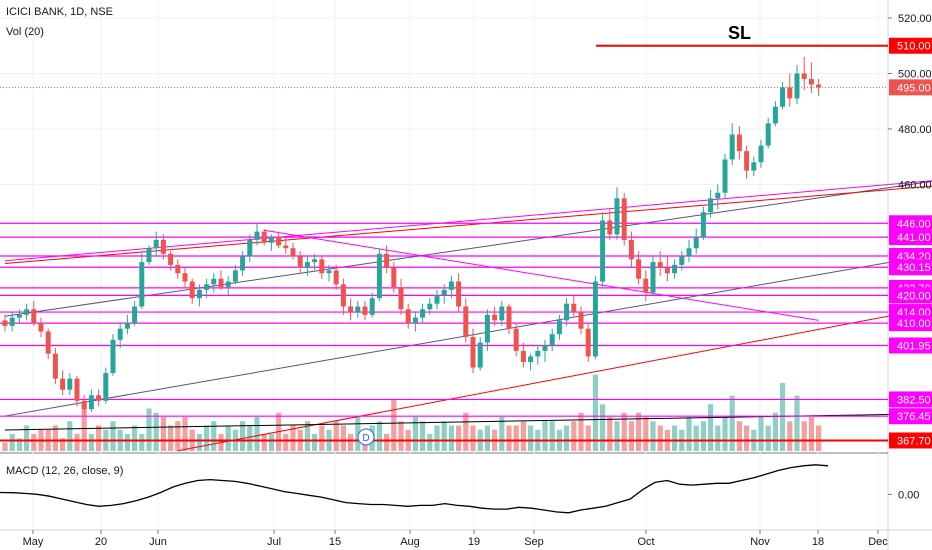 The image size is (932, 550). I want to click on price-tag: 401.95, so click(910, 345).